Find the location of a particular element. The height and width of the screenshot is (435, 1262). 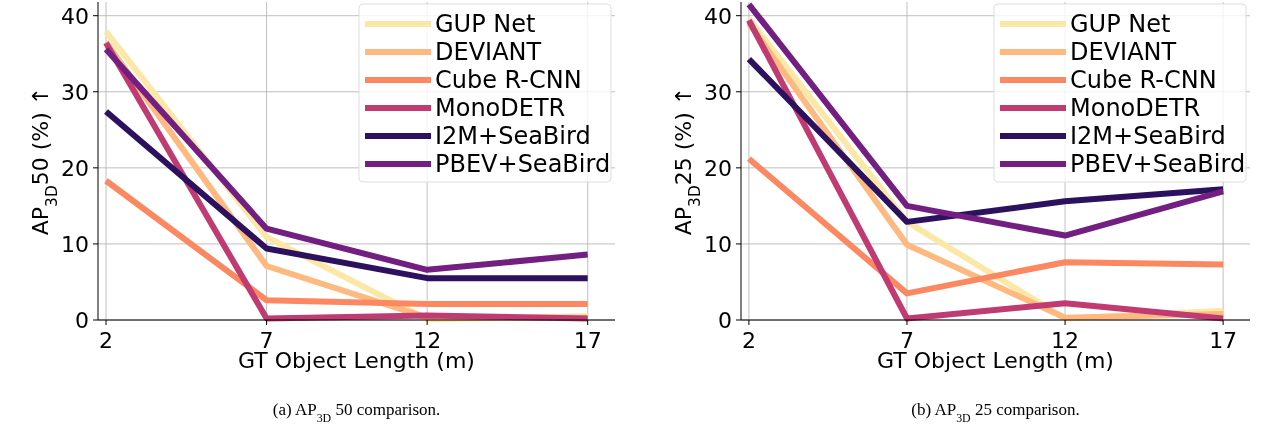

text: (a) AP$_{3D}$ 50 comparison. is located at coordinates (356, 412).